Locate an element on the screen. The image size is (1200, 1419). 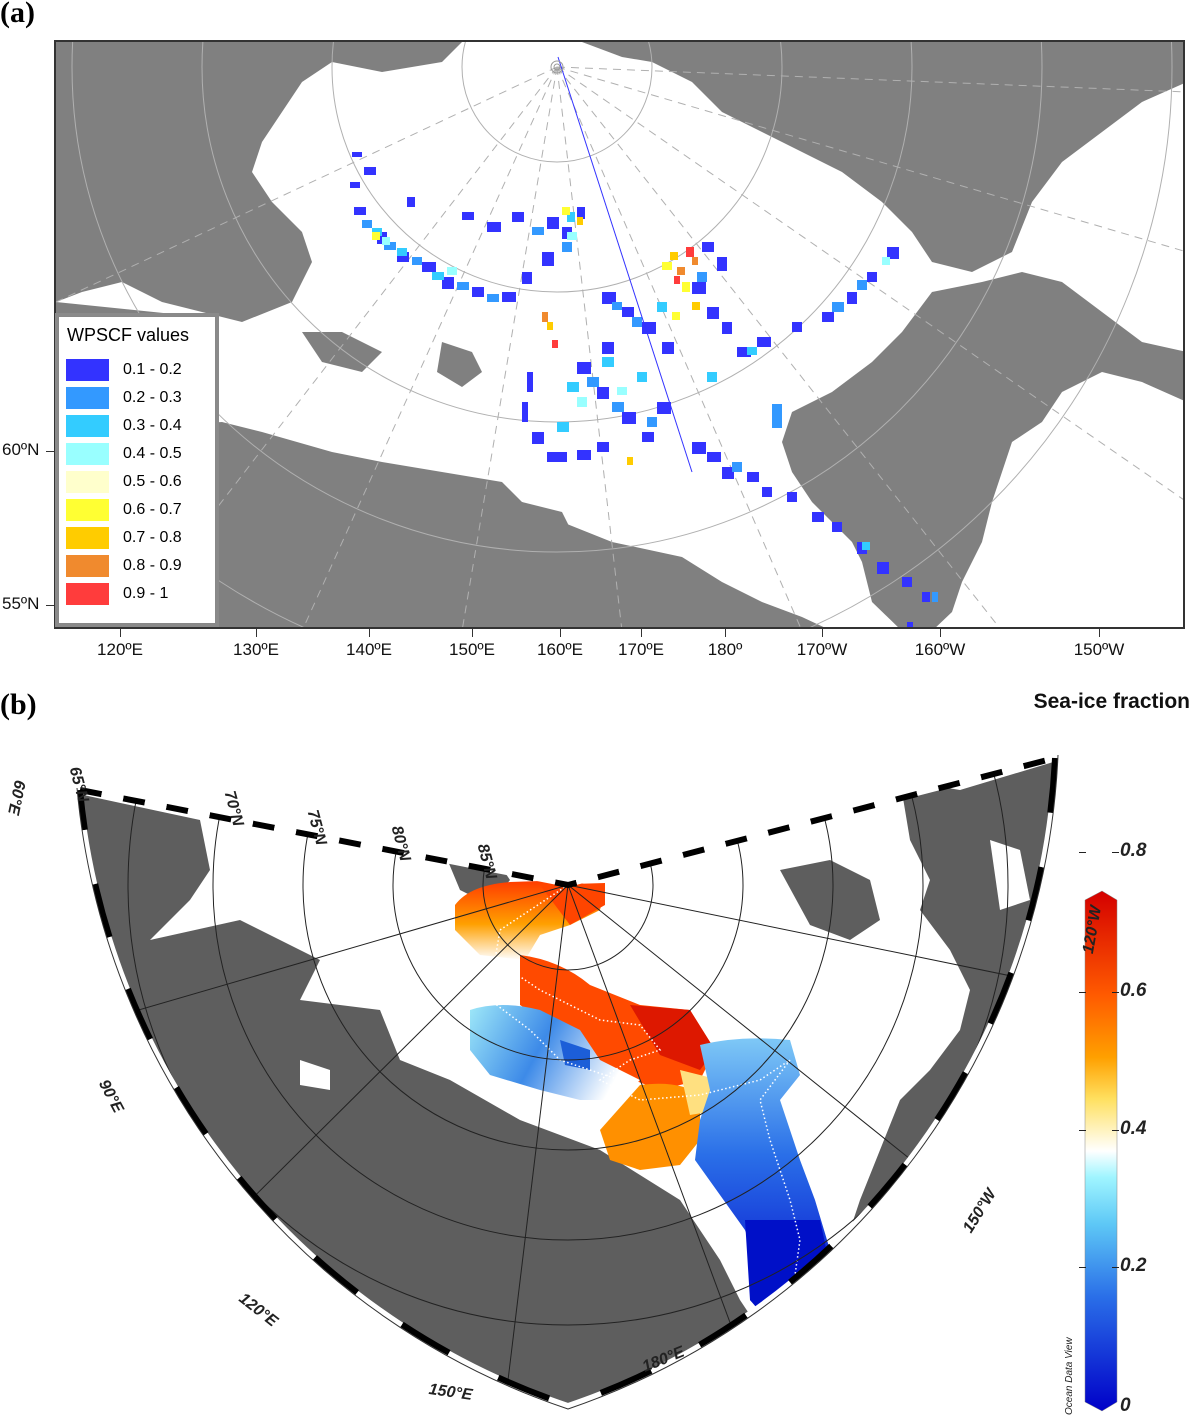
colorbar-tick-label: 0.8 is located at coordinates (1133, 850).